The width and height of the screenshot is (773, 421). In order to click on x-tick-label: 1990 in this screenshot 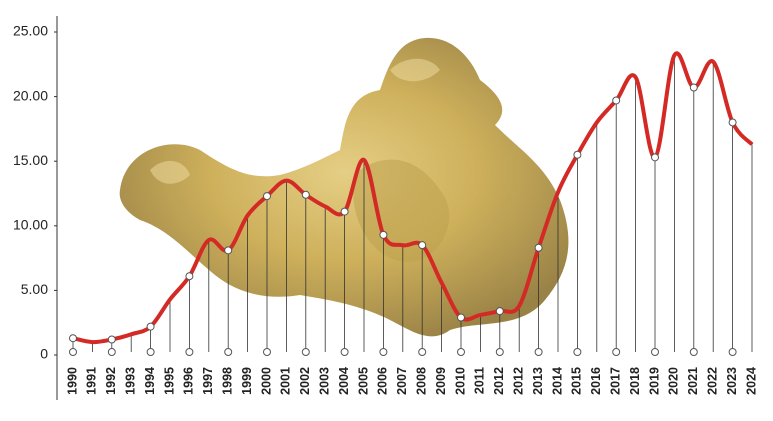, I will do `click(72, 381)`.